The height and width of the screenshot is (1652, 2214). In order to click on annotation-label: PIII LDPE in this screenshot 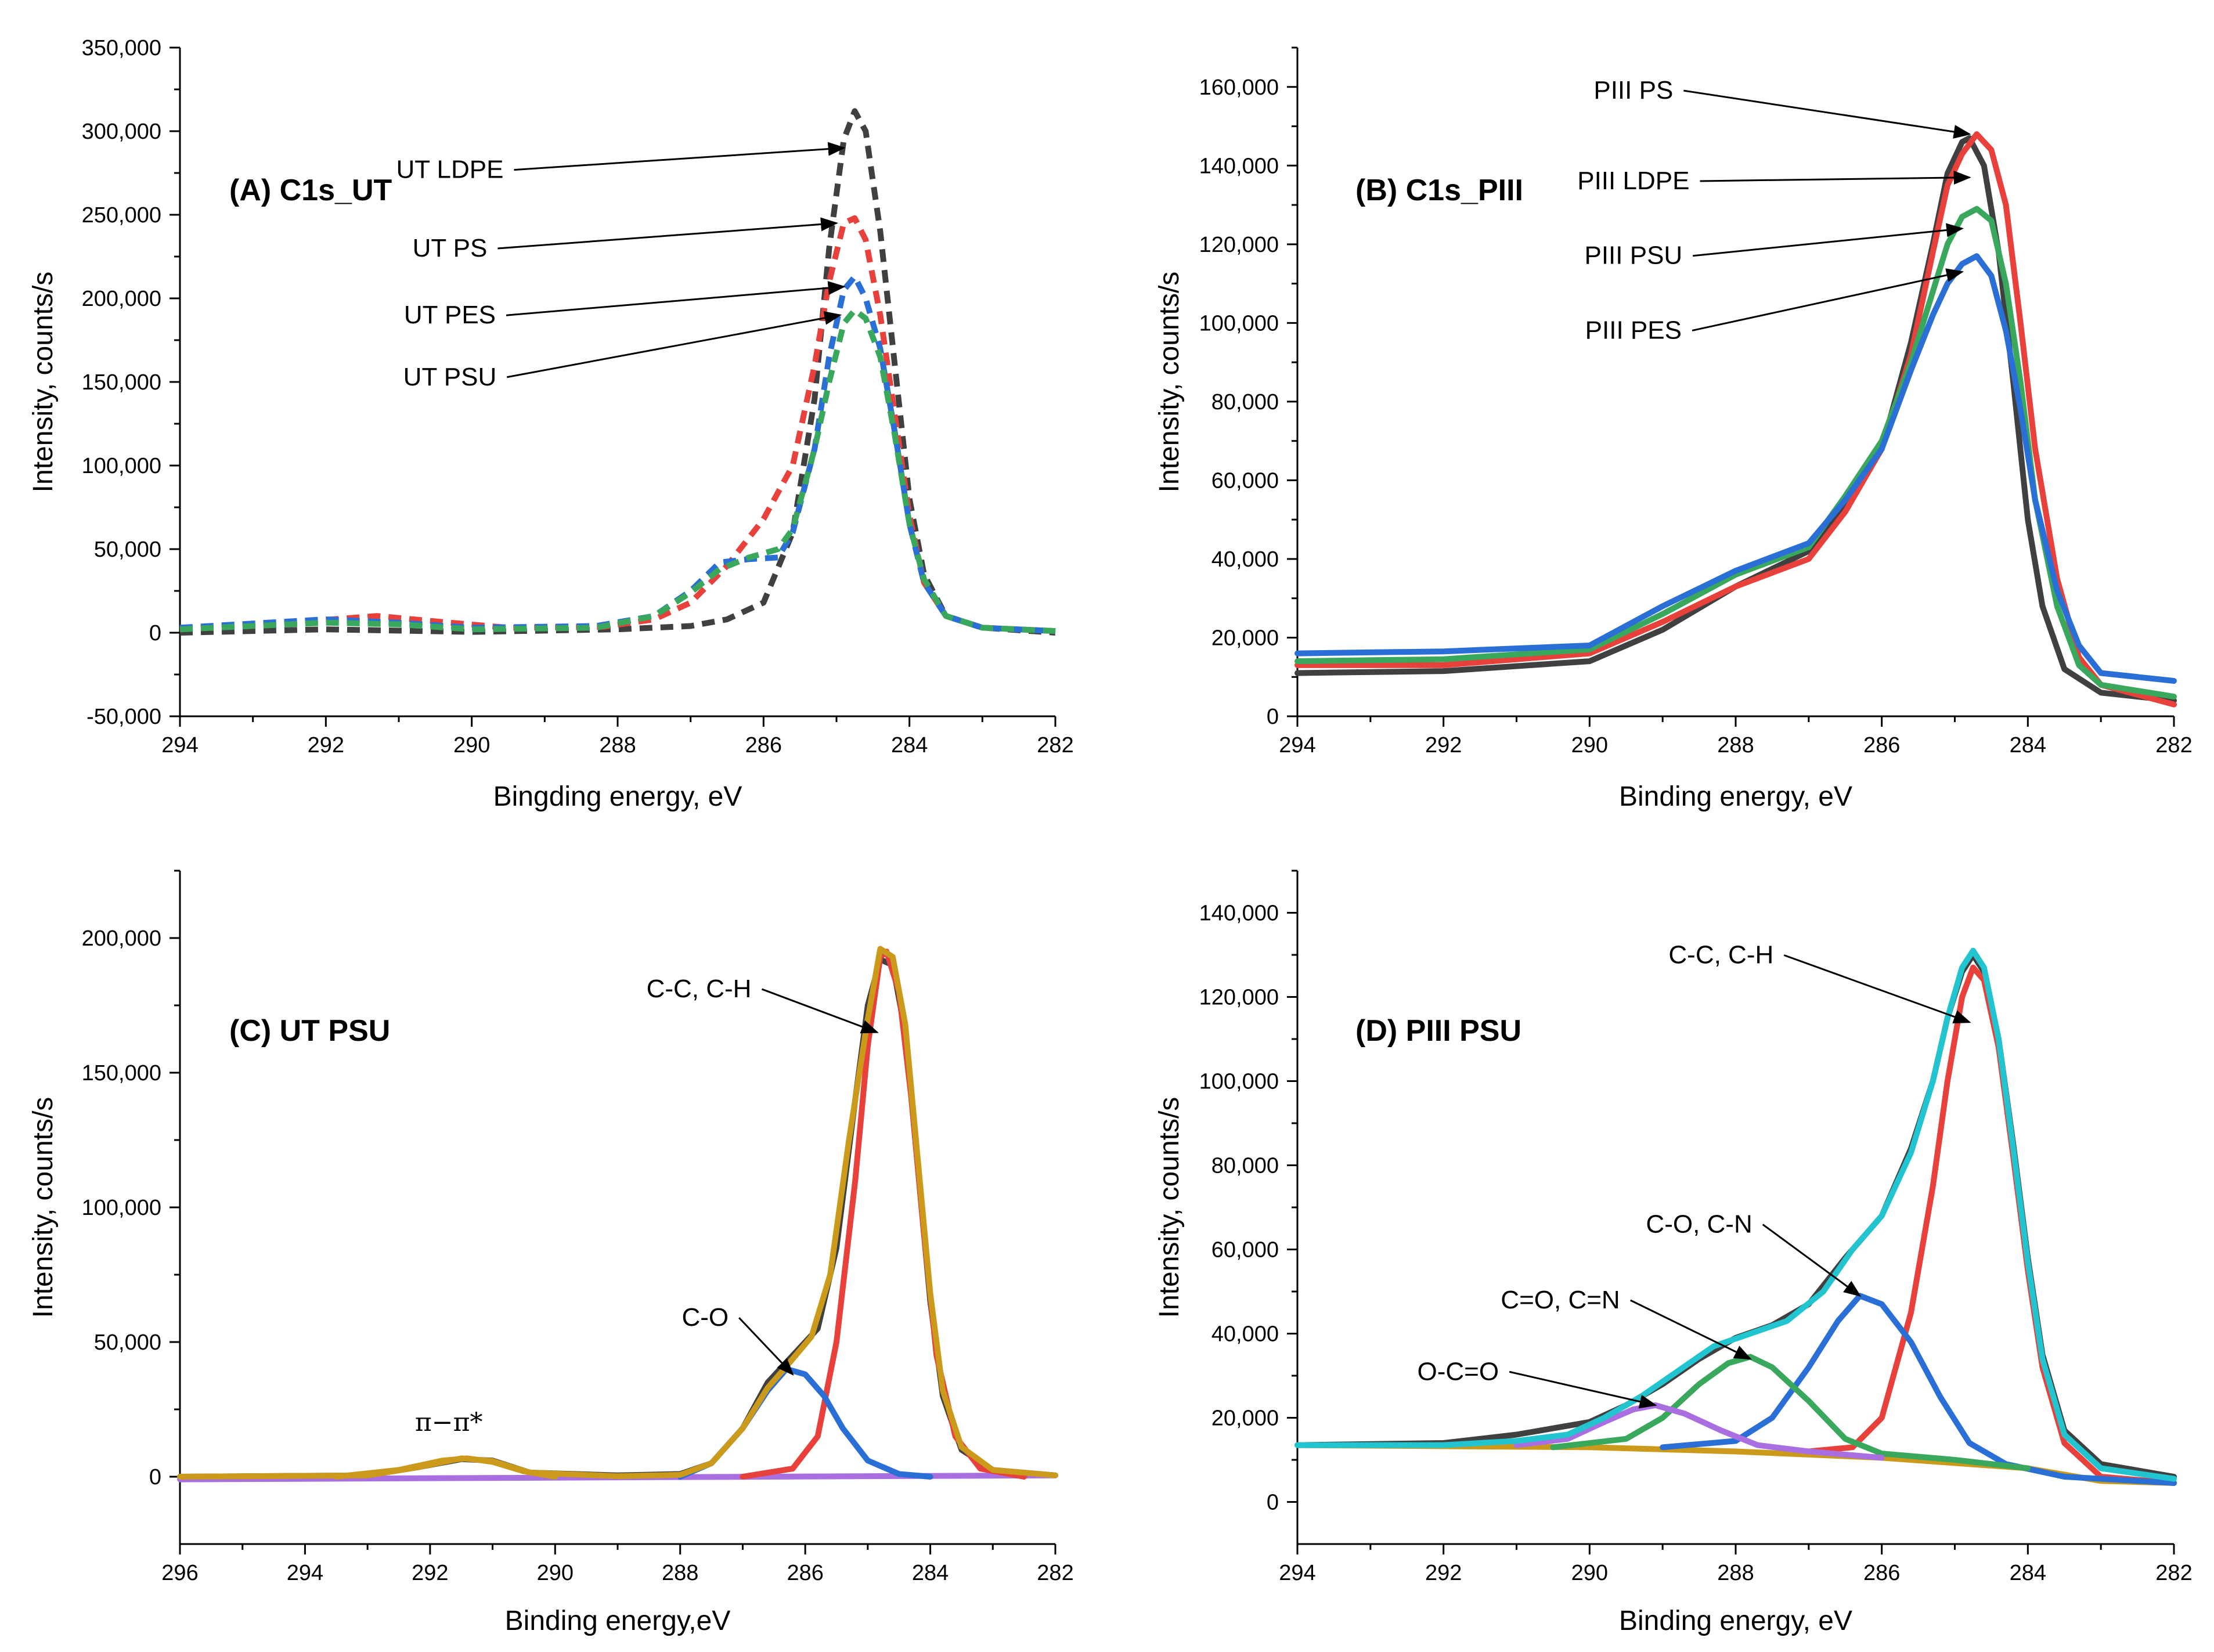, I will do `click(1633, 181)`.